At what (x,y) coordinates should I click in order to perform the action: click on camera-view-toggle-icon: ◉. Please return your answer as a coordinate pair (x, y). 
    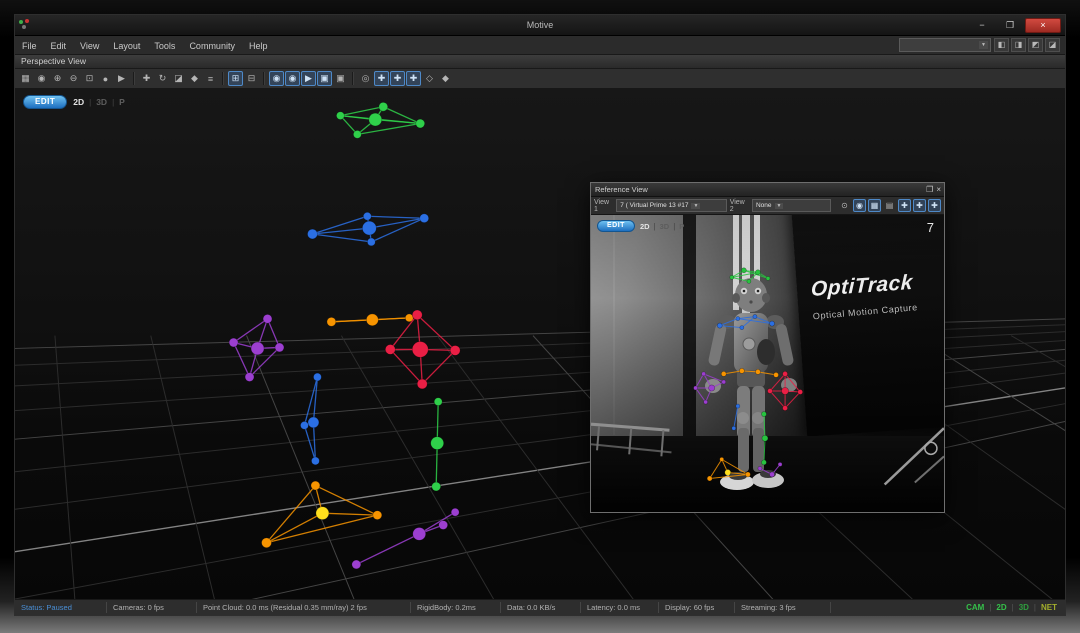
    Looking at the image, I should click on (276, 78).